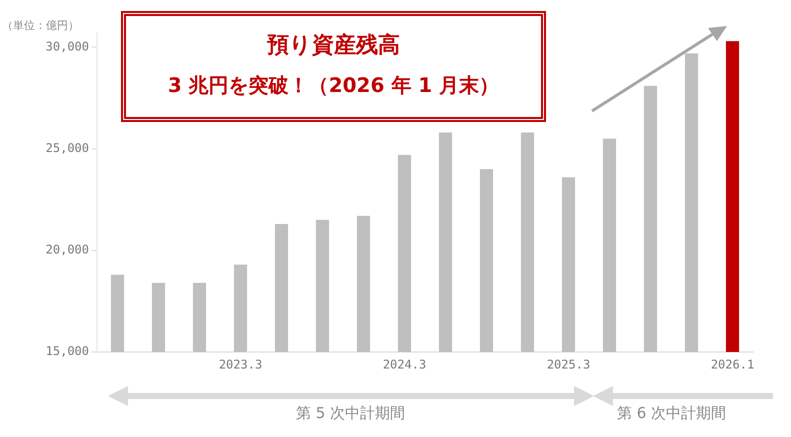  Describe the element at coordinates (333, 46) in the screenshot. I see `chart-title: 預り資産残高` at that location.